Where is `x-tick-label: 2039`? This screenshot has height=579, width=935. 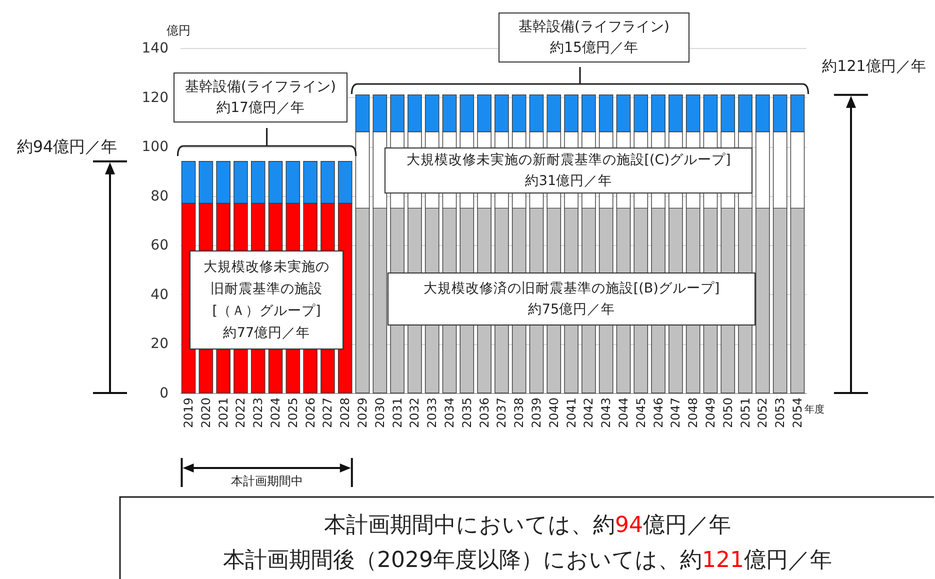
x-tick-label: 2039 is located at coordinates (536, 413).